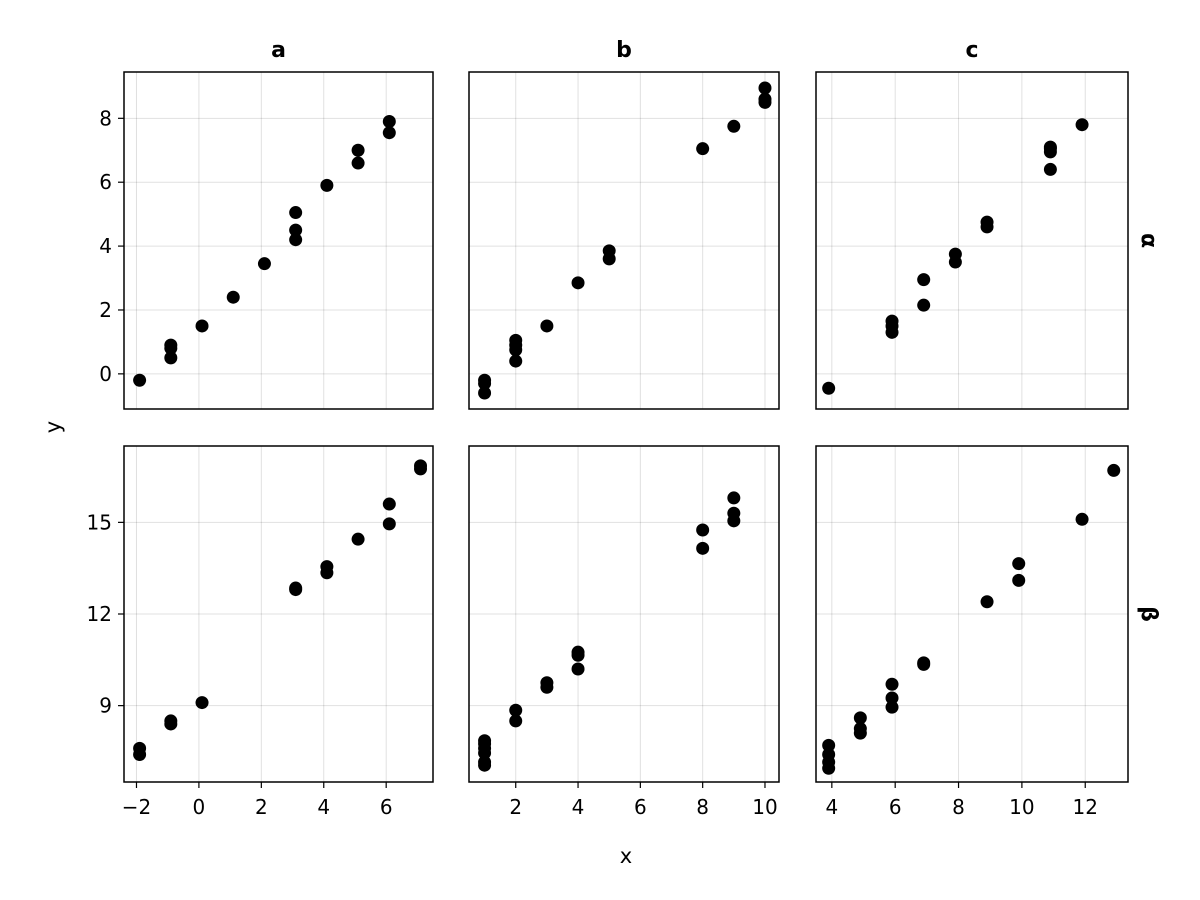 The width and height of the screenshot is (1200, 900). Describe the element at coordinates (624, 50) in the screenshot. I see `column-title-b: b` at that location.